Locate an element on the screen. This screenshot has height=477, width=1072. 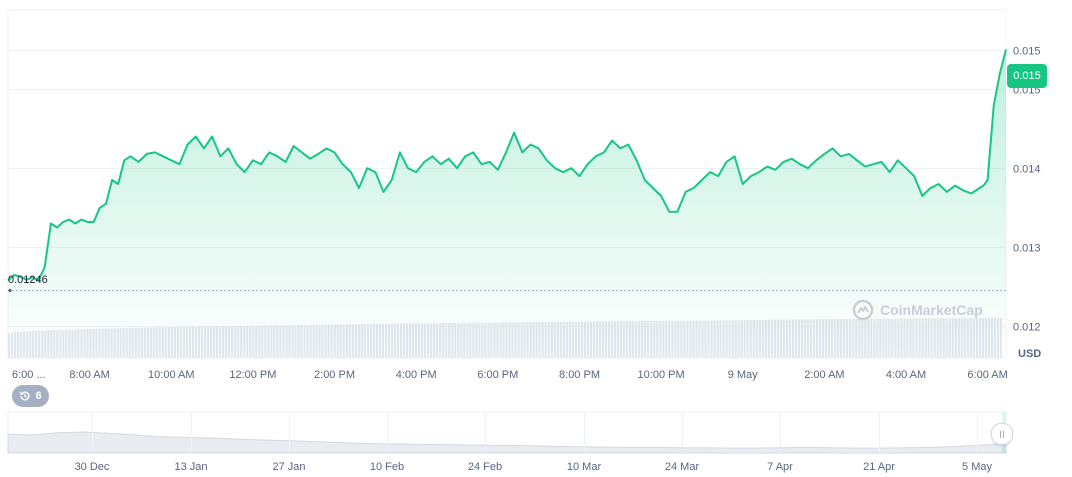
y-tick-label: 0.014 is located at coordinates (1027, 170).